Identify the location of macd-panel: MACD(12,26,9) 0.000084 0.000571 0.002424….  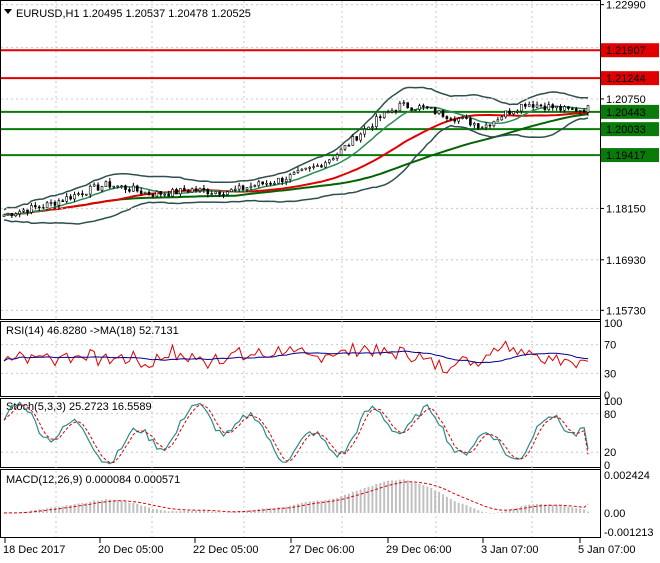
(328, 504).